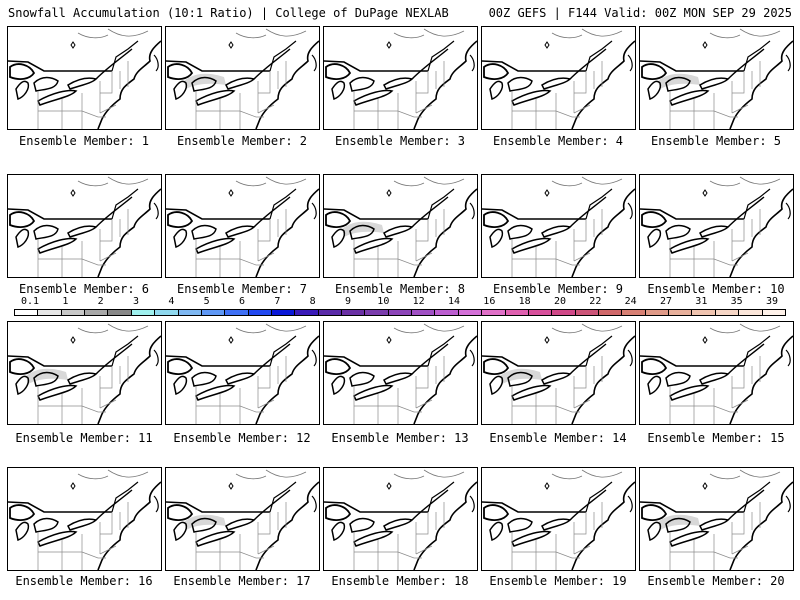  What do you see at coordinates (630, 301) in the screenshot?
I see `legend-tick-label: 24` at bounding box center [630, 301].